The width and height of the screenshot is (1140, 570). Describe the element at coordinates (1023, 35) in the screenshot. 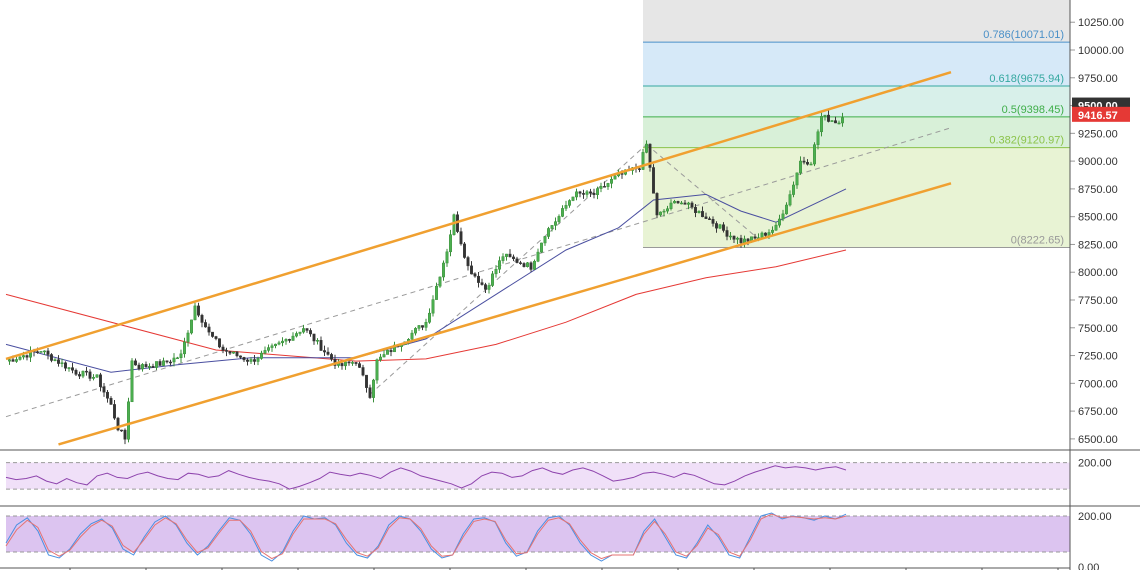

I see `fib-level-label: 0.786(10071.01)` at that location.